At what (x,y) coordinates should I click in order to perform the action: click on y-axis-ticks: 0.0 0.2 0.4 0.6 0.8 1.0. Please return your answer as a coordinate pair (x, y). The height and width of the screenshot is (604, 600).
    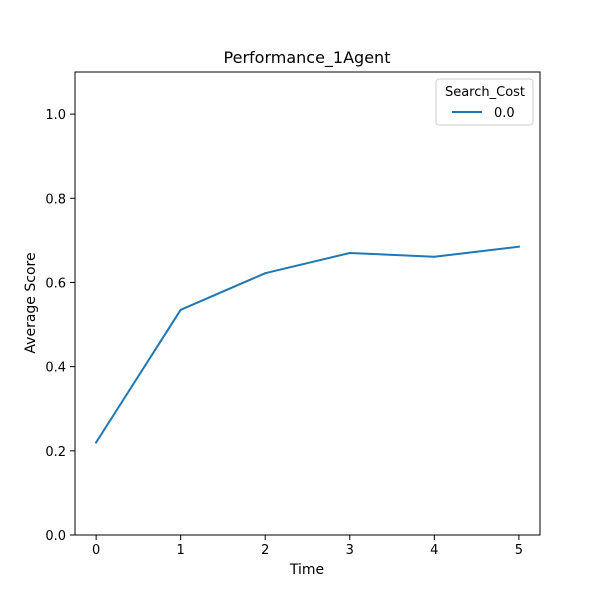
    Looking at the image, I should click on (60, 326).